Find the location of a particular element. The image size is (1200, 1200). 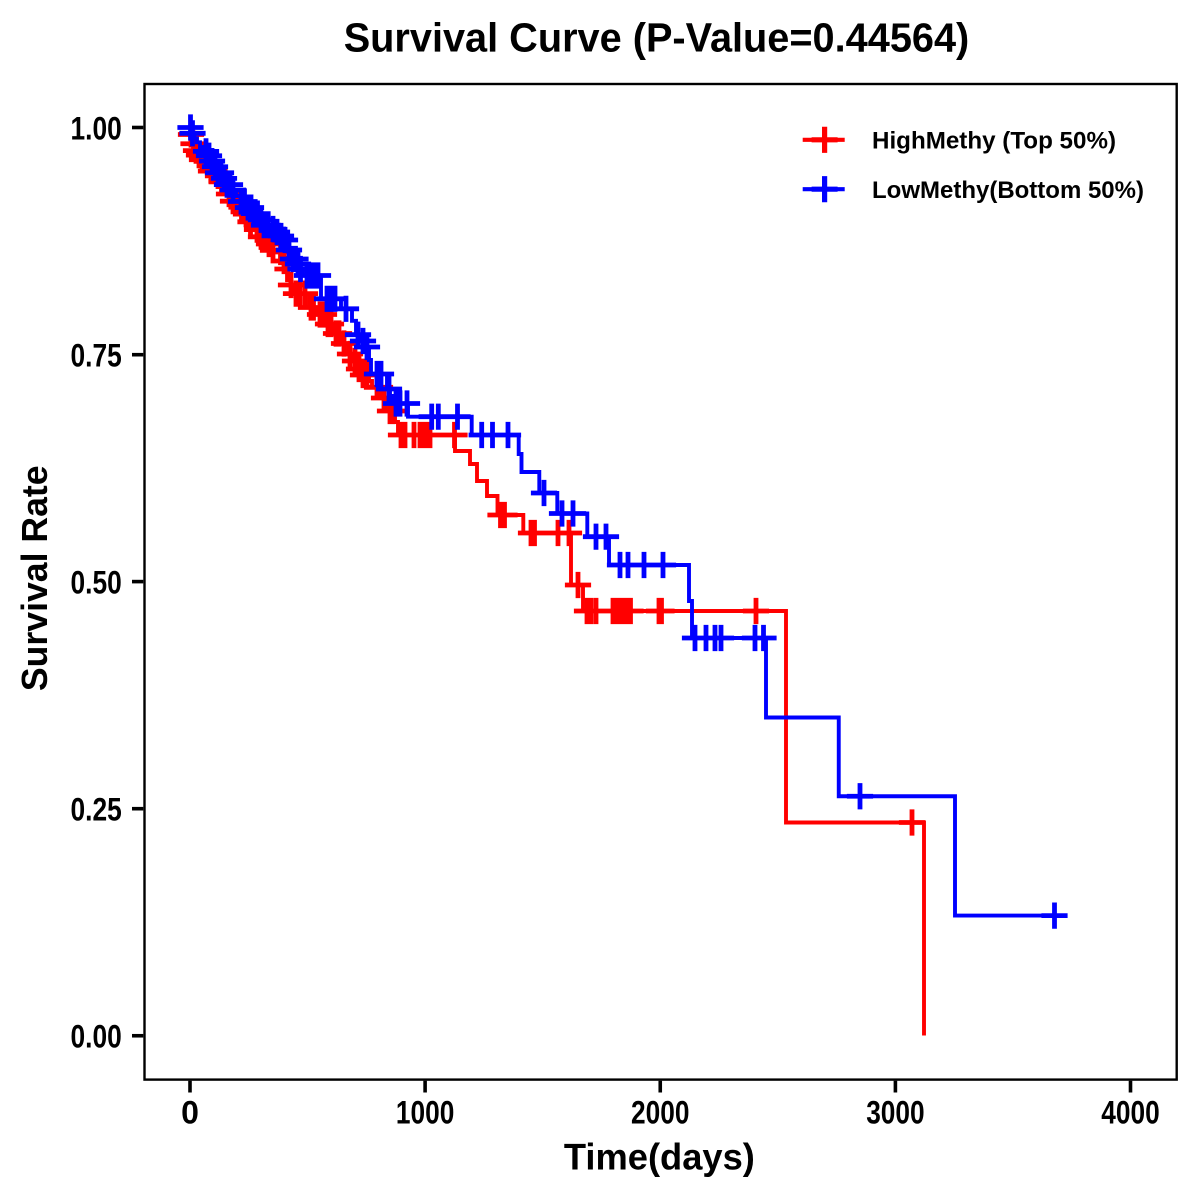

svg-text: 1.00 is located at coordinates (96, 128).